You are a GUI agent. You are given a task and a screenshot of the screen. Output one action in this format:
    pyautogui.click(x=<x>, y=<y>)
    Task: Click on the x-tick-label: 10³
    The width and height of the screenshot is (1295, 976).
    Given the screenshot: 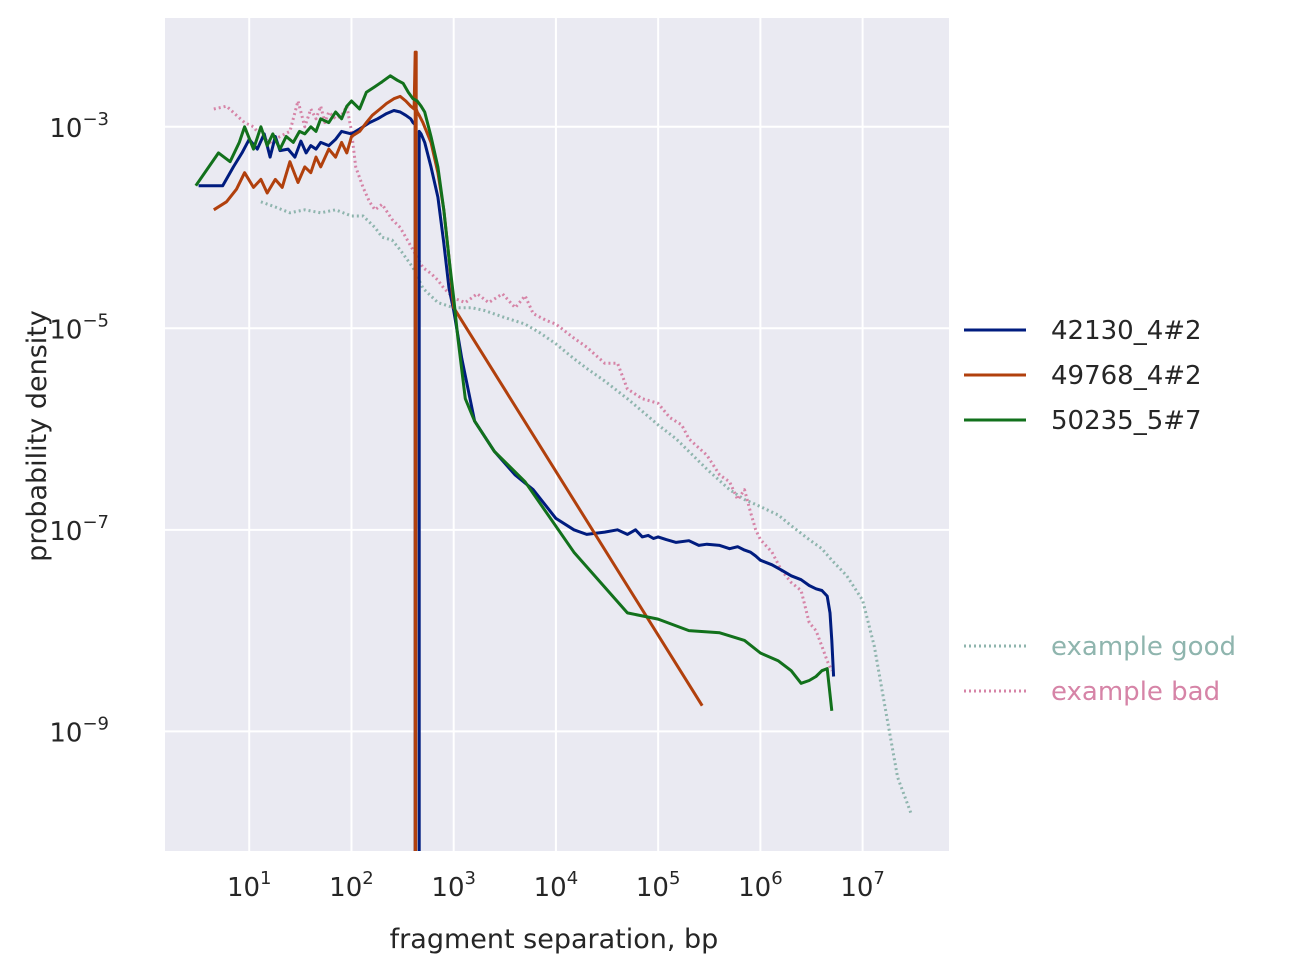 What is the action you would take?
    pyautogui.click(x=453, y=885)
    